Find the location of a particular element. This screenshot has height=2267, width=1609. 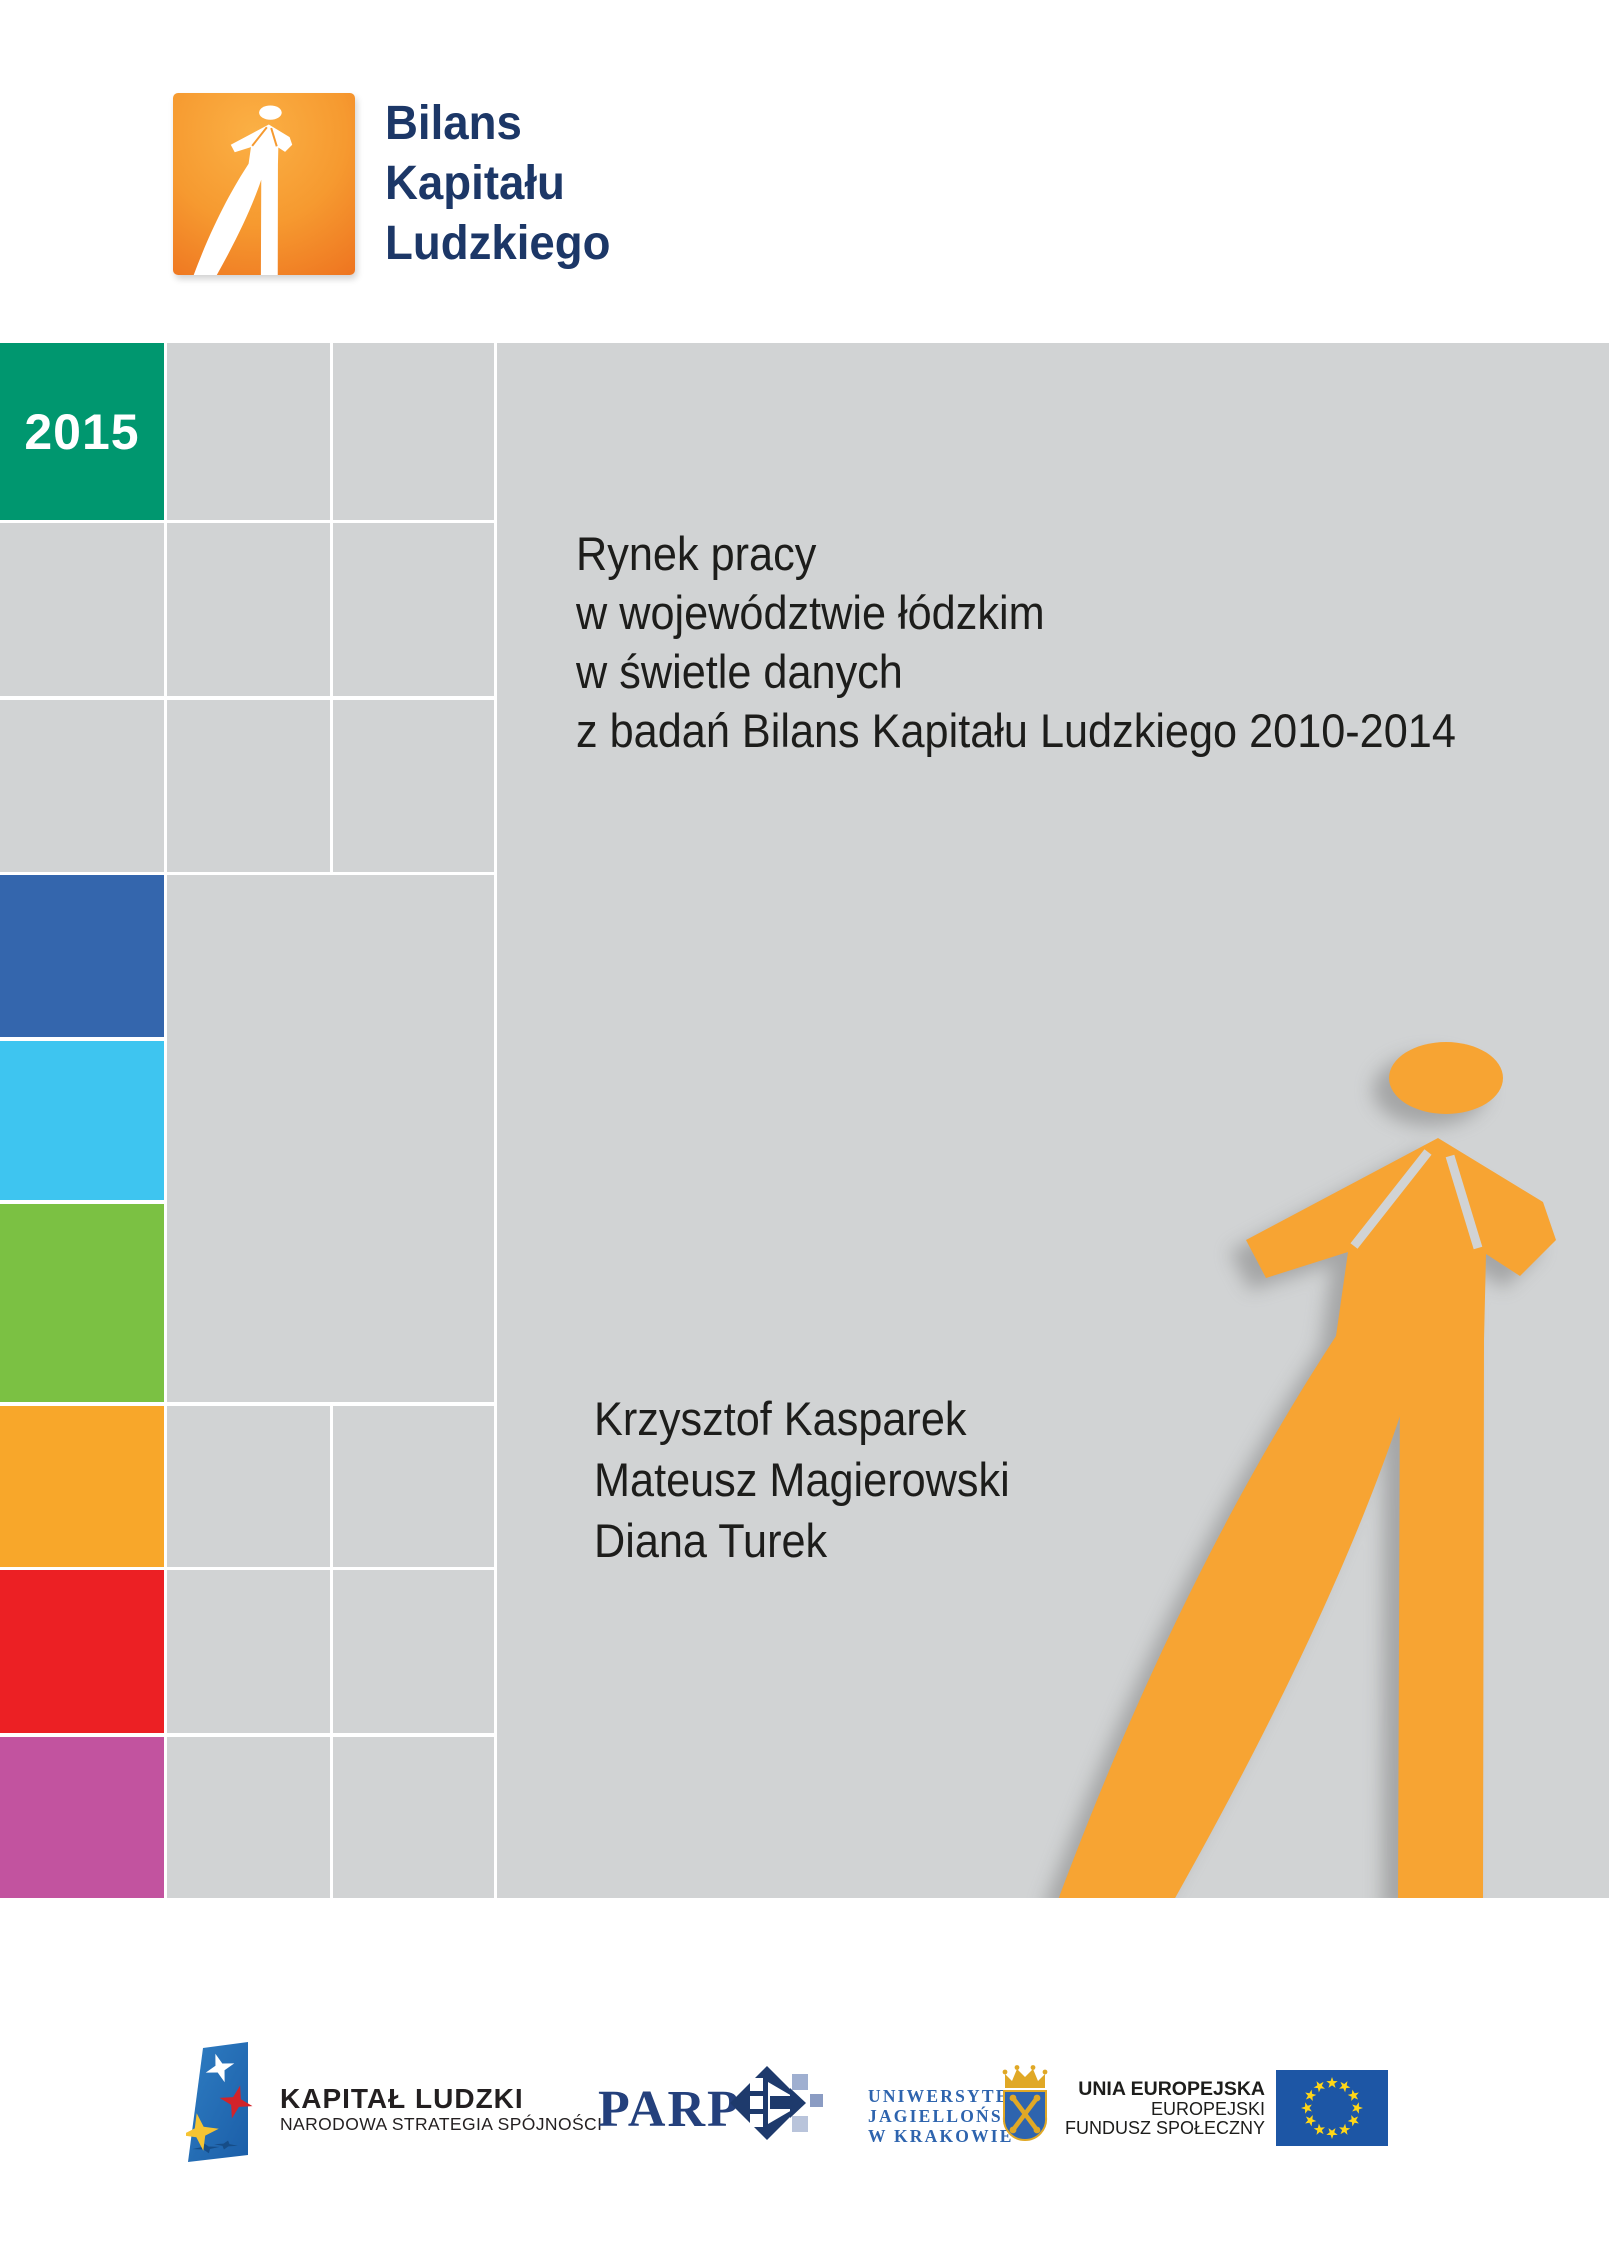

kapital-ludzki-title: KAPITAŁ LUDZKI is located at coordinates (402, 2098).